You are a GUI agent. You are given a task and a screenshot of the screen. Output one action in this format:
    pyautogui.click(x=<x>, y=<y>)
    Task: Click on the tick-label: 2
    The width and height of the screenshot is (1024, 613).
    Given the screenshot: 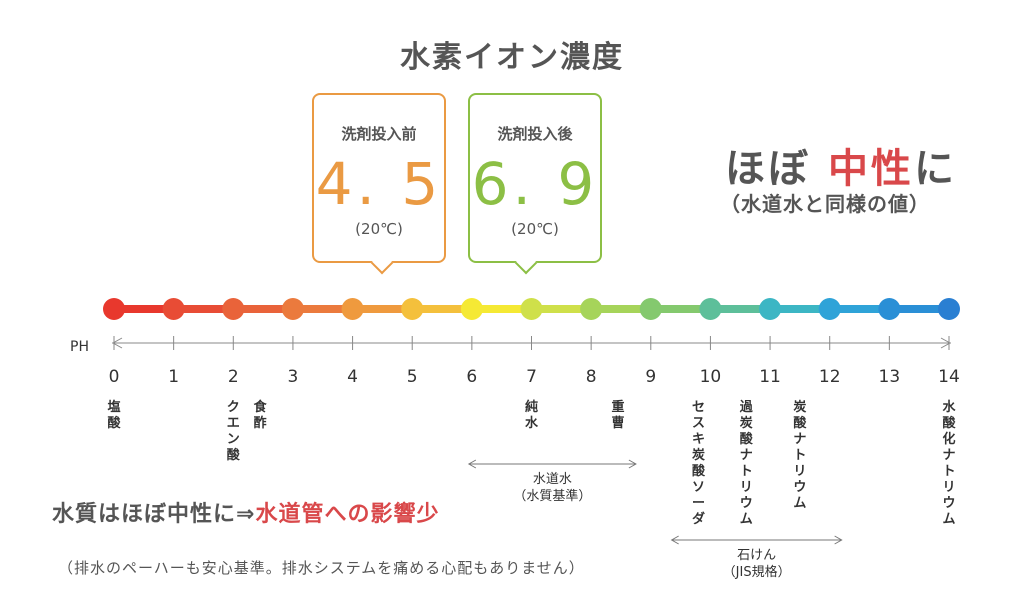 What is the action you would take?
    pyautogui.click(x=233, y=377)
    